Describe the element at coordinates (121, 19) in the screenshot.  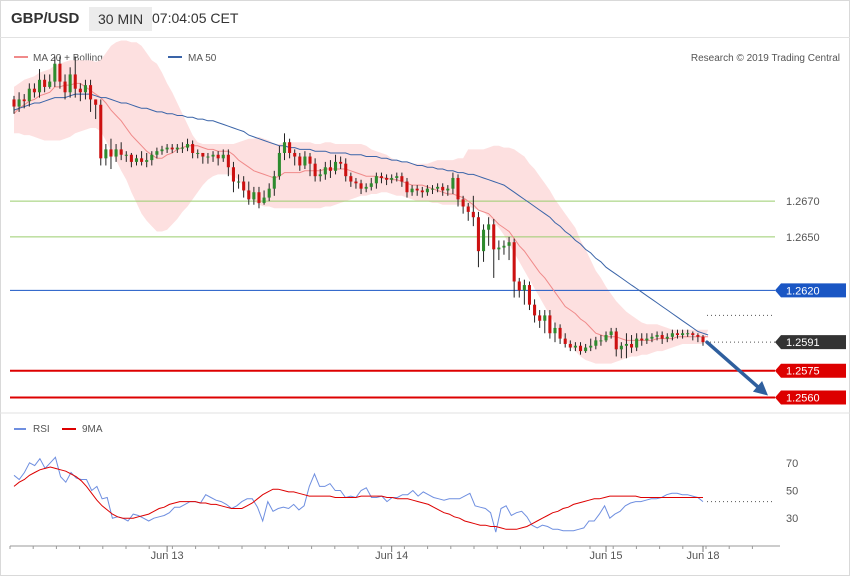
I see `timeframe-selector: 30 MIN` at that location.